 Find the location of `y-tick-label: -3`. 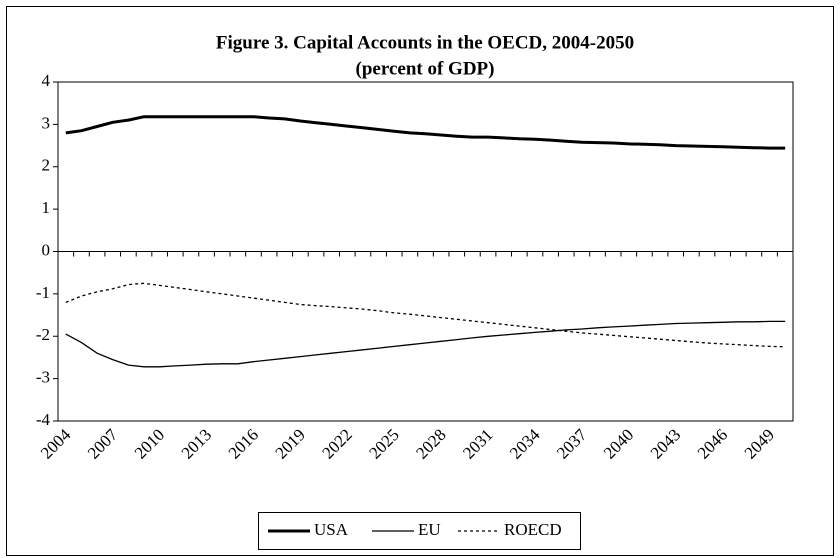

y-tick-label: -3 is located at coordinates (43, 377).